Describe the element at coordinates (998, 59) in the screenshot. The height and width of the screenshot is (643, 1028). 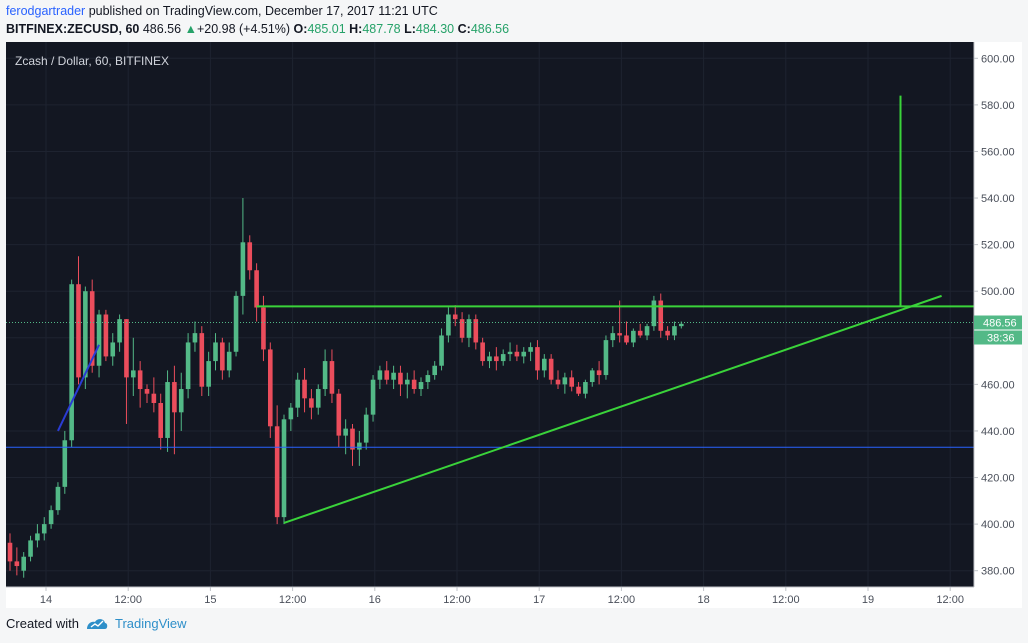
I see `price-label: 600.00` at that location.